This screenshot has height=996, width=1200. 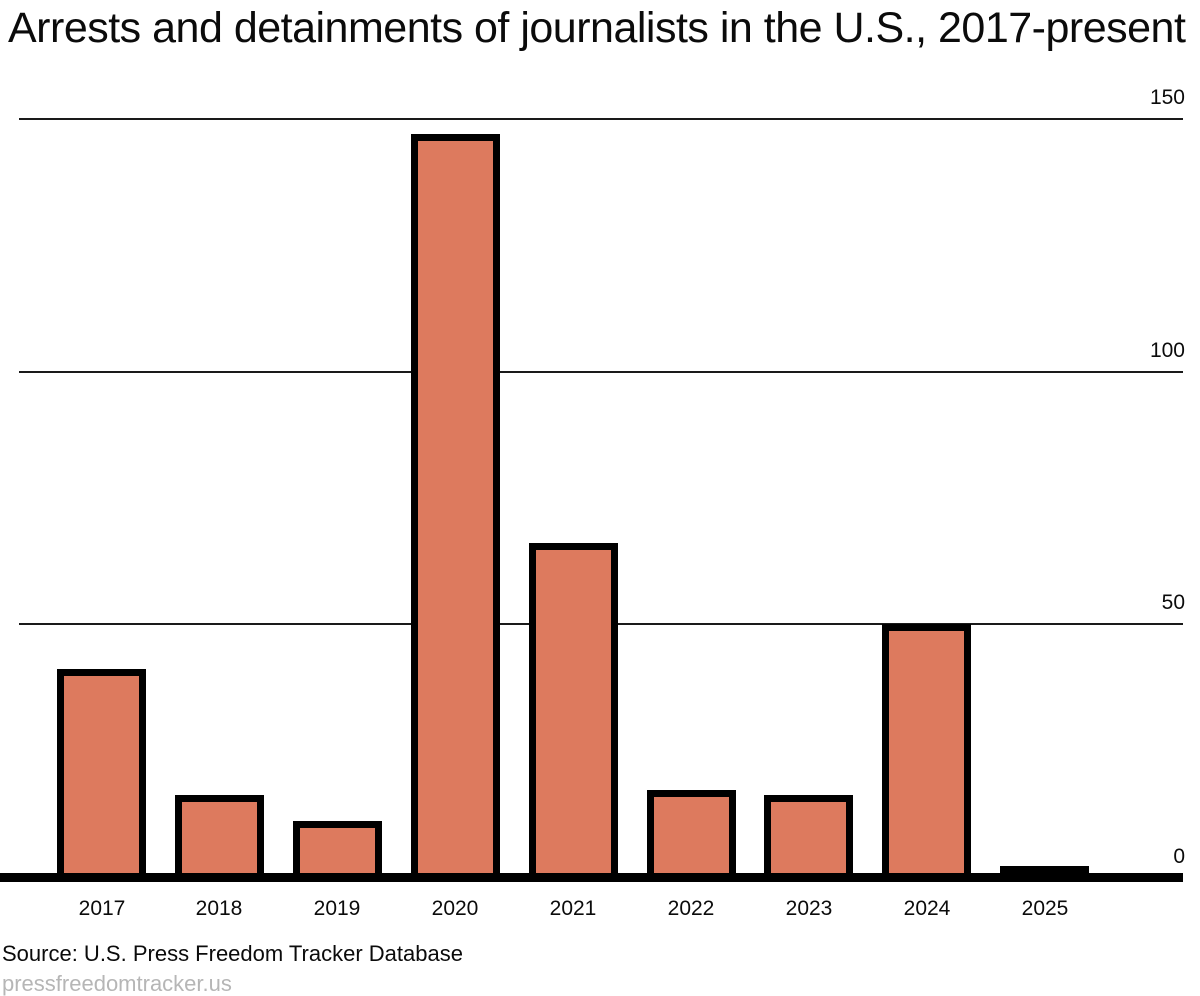 What do you see at coordinates (117, 983) in the screenshot?
I see `source-link: pressfreedomtracker.us` at bounding box center [117, 983].